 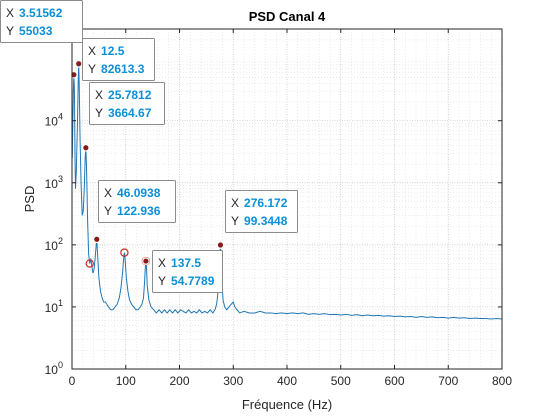 I want to click on datatip-y-row: Y 54.7789, so click(x=186, y=281).